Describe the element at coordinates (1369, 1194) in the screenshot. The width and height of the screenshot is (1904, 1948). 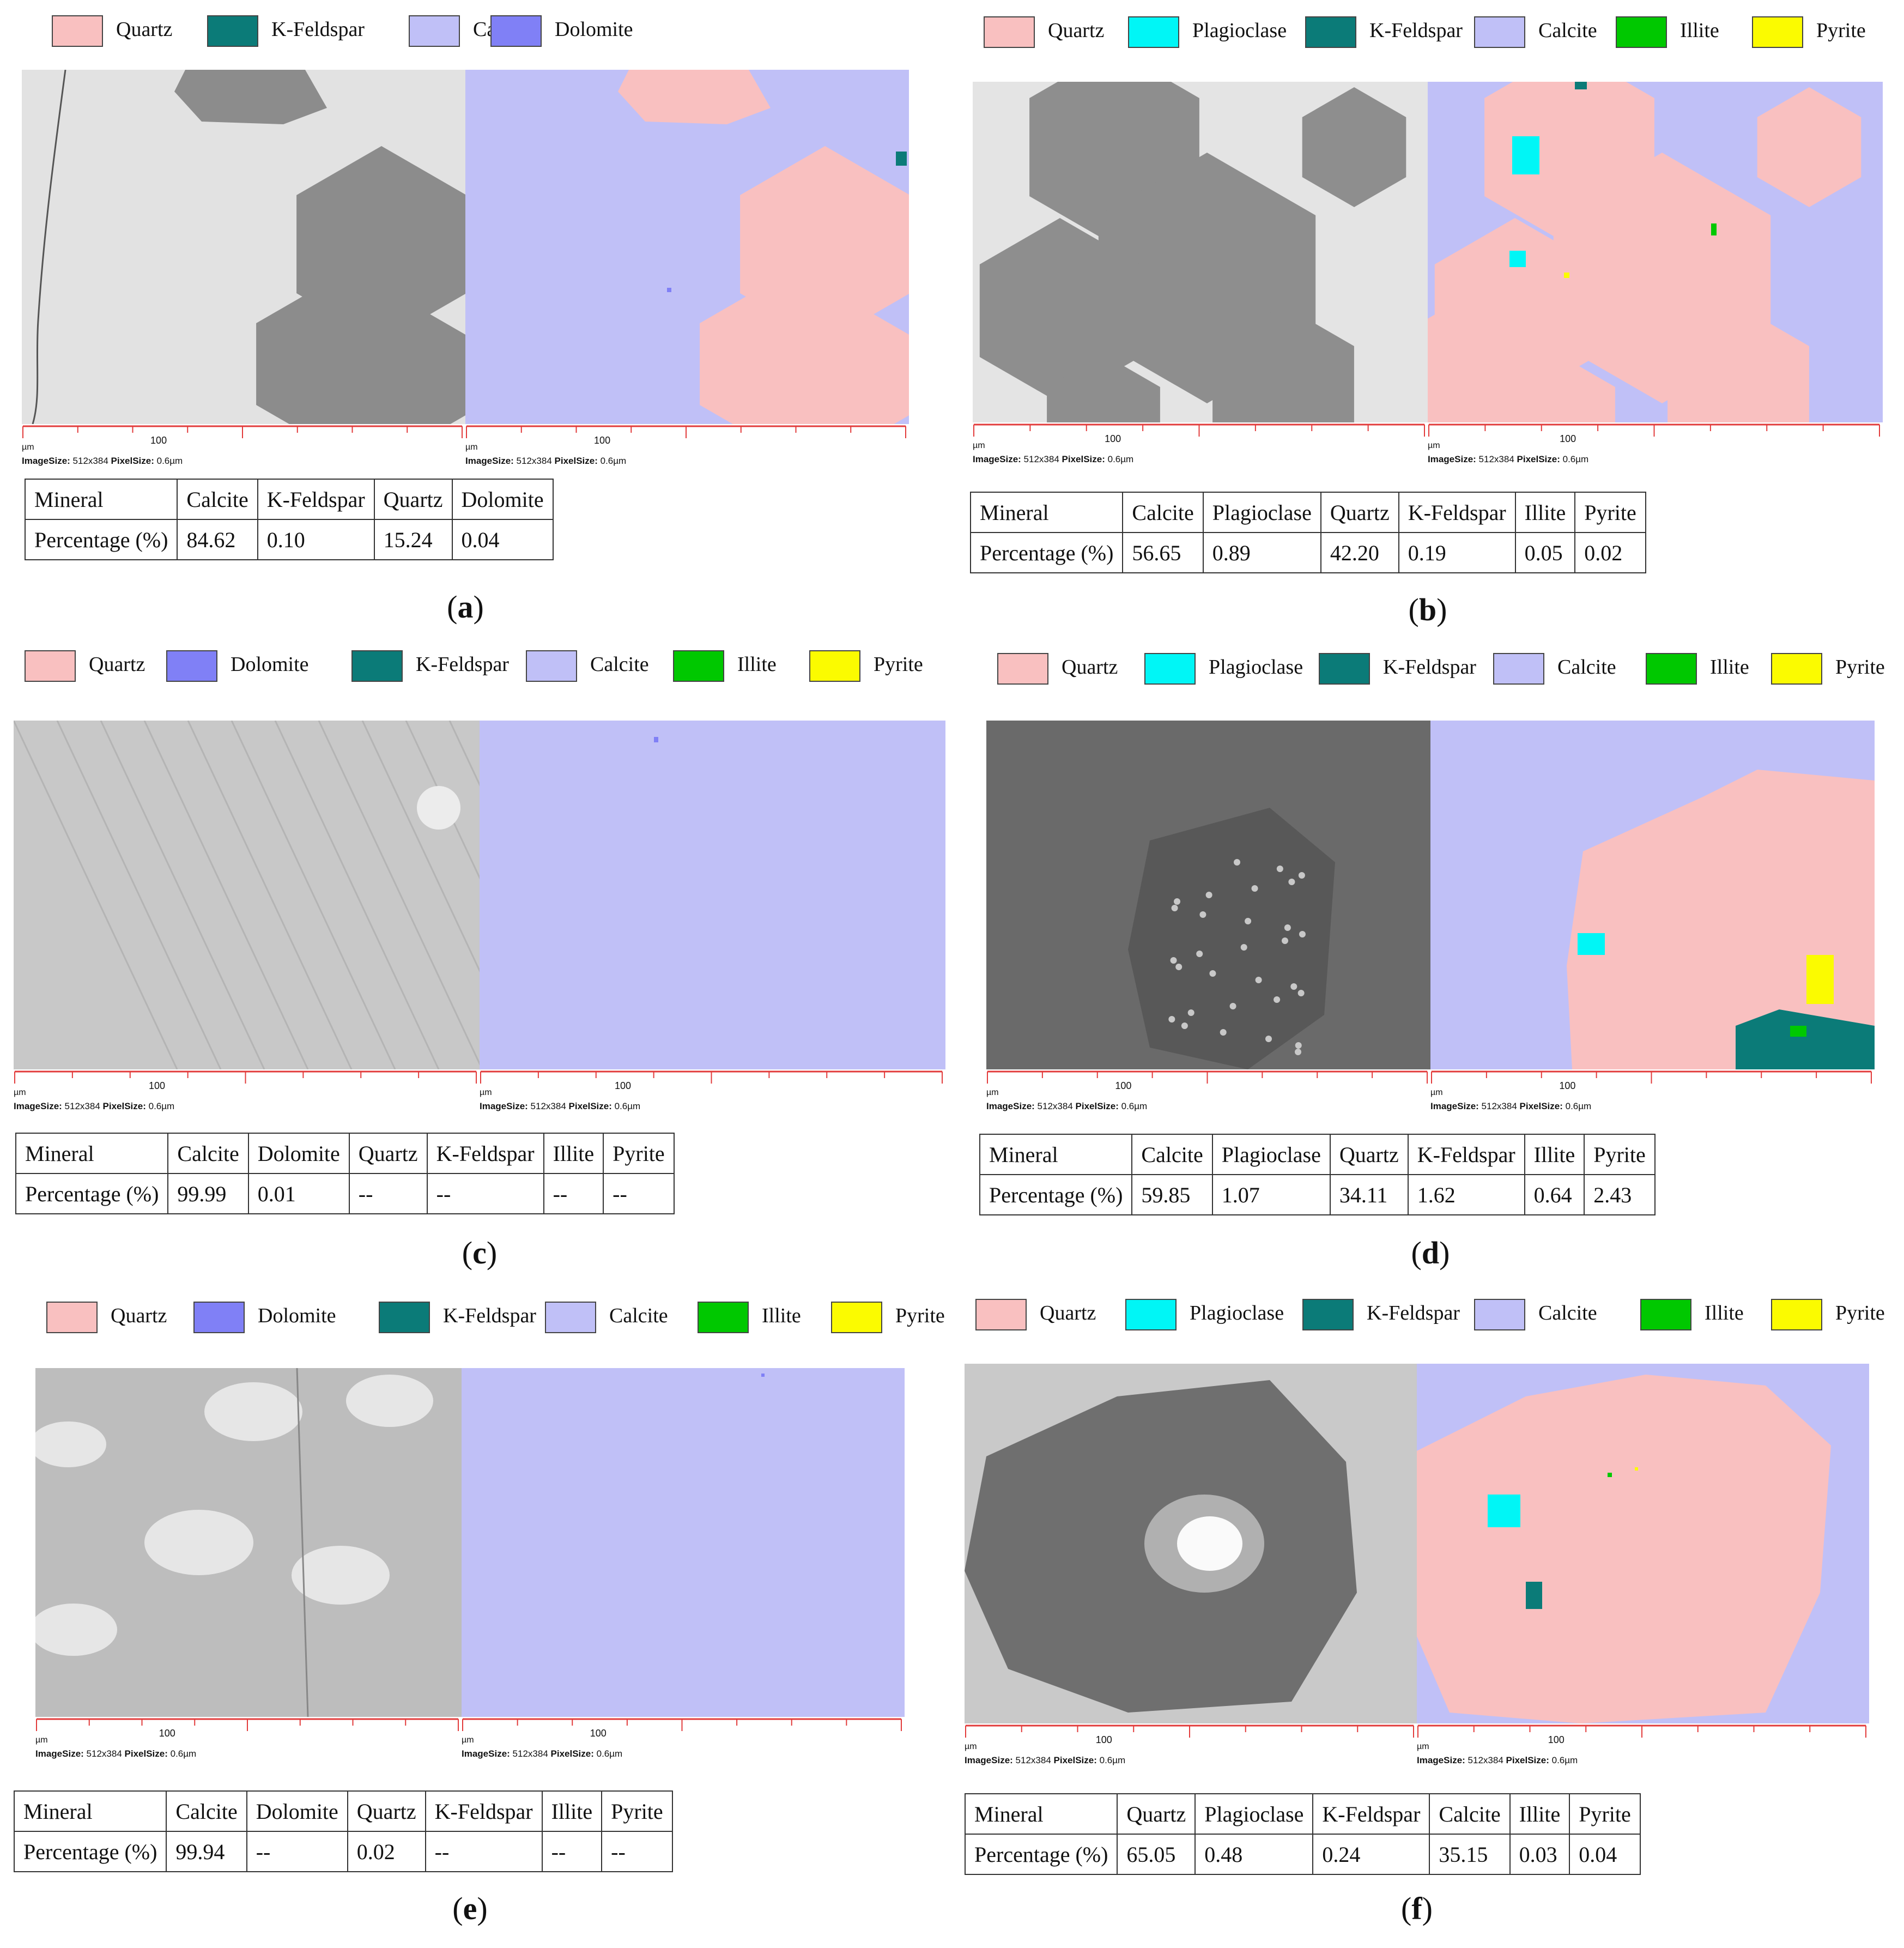
I see `table-cell: 34.11` at that location.